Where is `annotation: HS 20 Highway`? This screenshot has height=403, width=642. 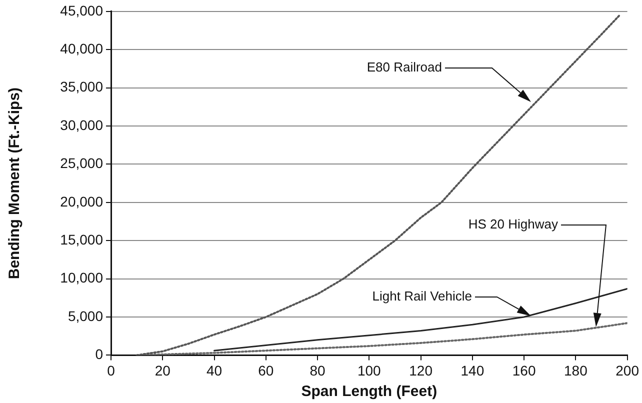
annotation: HS 20 Highway is located at coordinates (513, 224).